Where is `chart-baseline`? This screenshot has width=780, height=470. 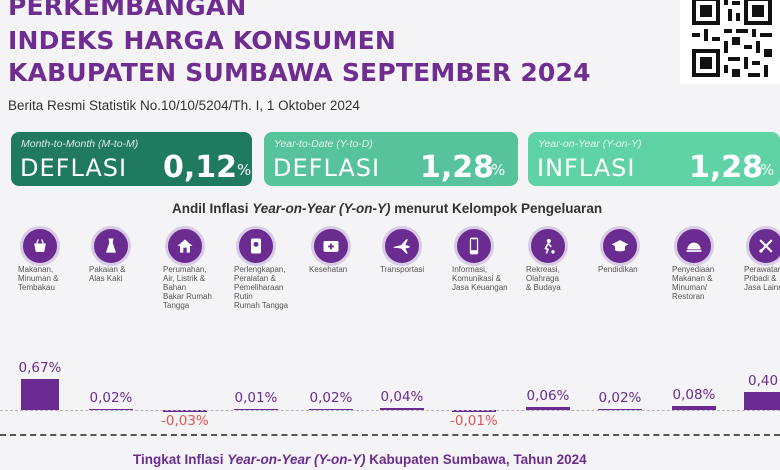
chart-baseline is located at coordinates (390, 410).